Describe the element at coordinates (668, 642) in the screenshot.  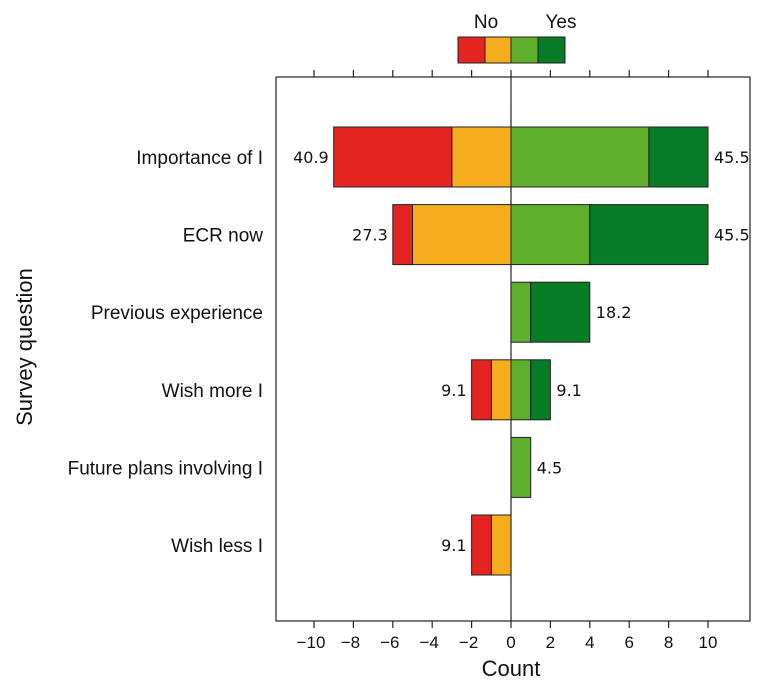
I see `x-tick-label: 8` at that location.